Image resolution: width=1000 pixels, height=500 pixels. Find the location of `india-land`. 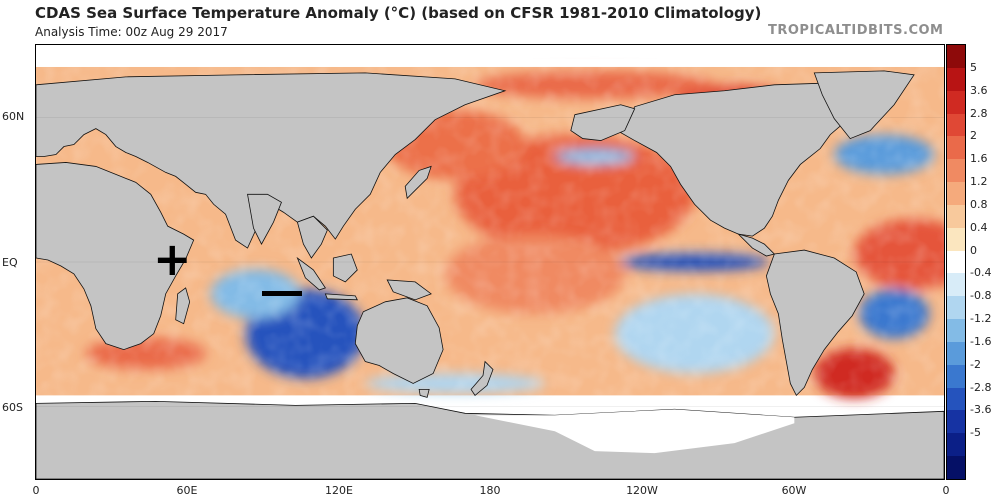

india-land is located at coordinates (264, 219).